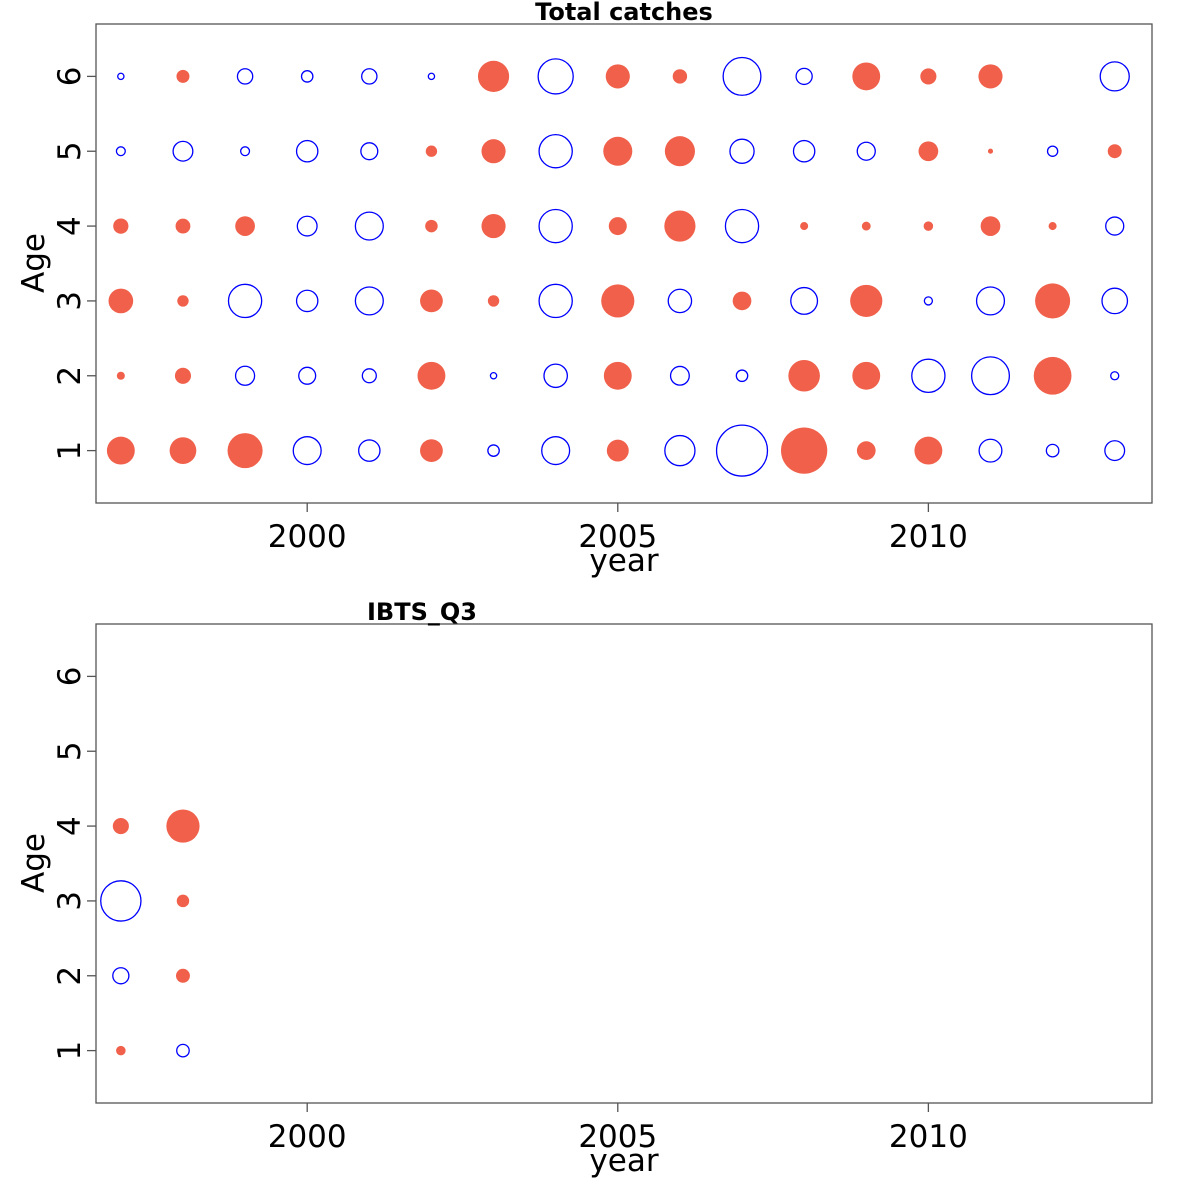 This screenshot has width=1200, height=1200. Describe the element at coordinates (307, 537) in the screenshot. I see `x-tick-label: 2000` at that location.